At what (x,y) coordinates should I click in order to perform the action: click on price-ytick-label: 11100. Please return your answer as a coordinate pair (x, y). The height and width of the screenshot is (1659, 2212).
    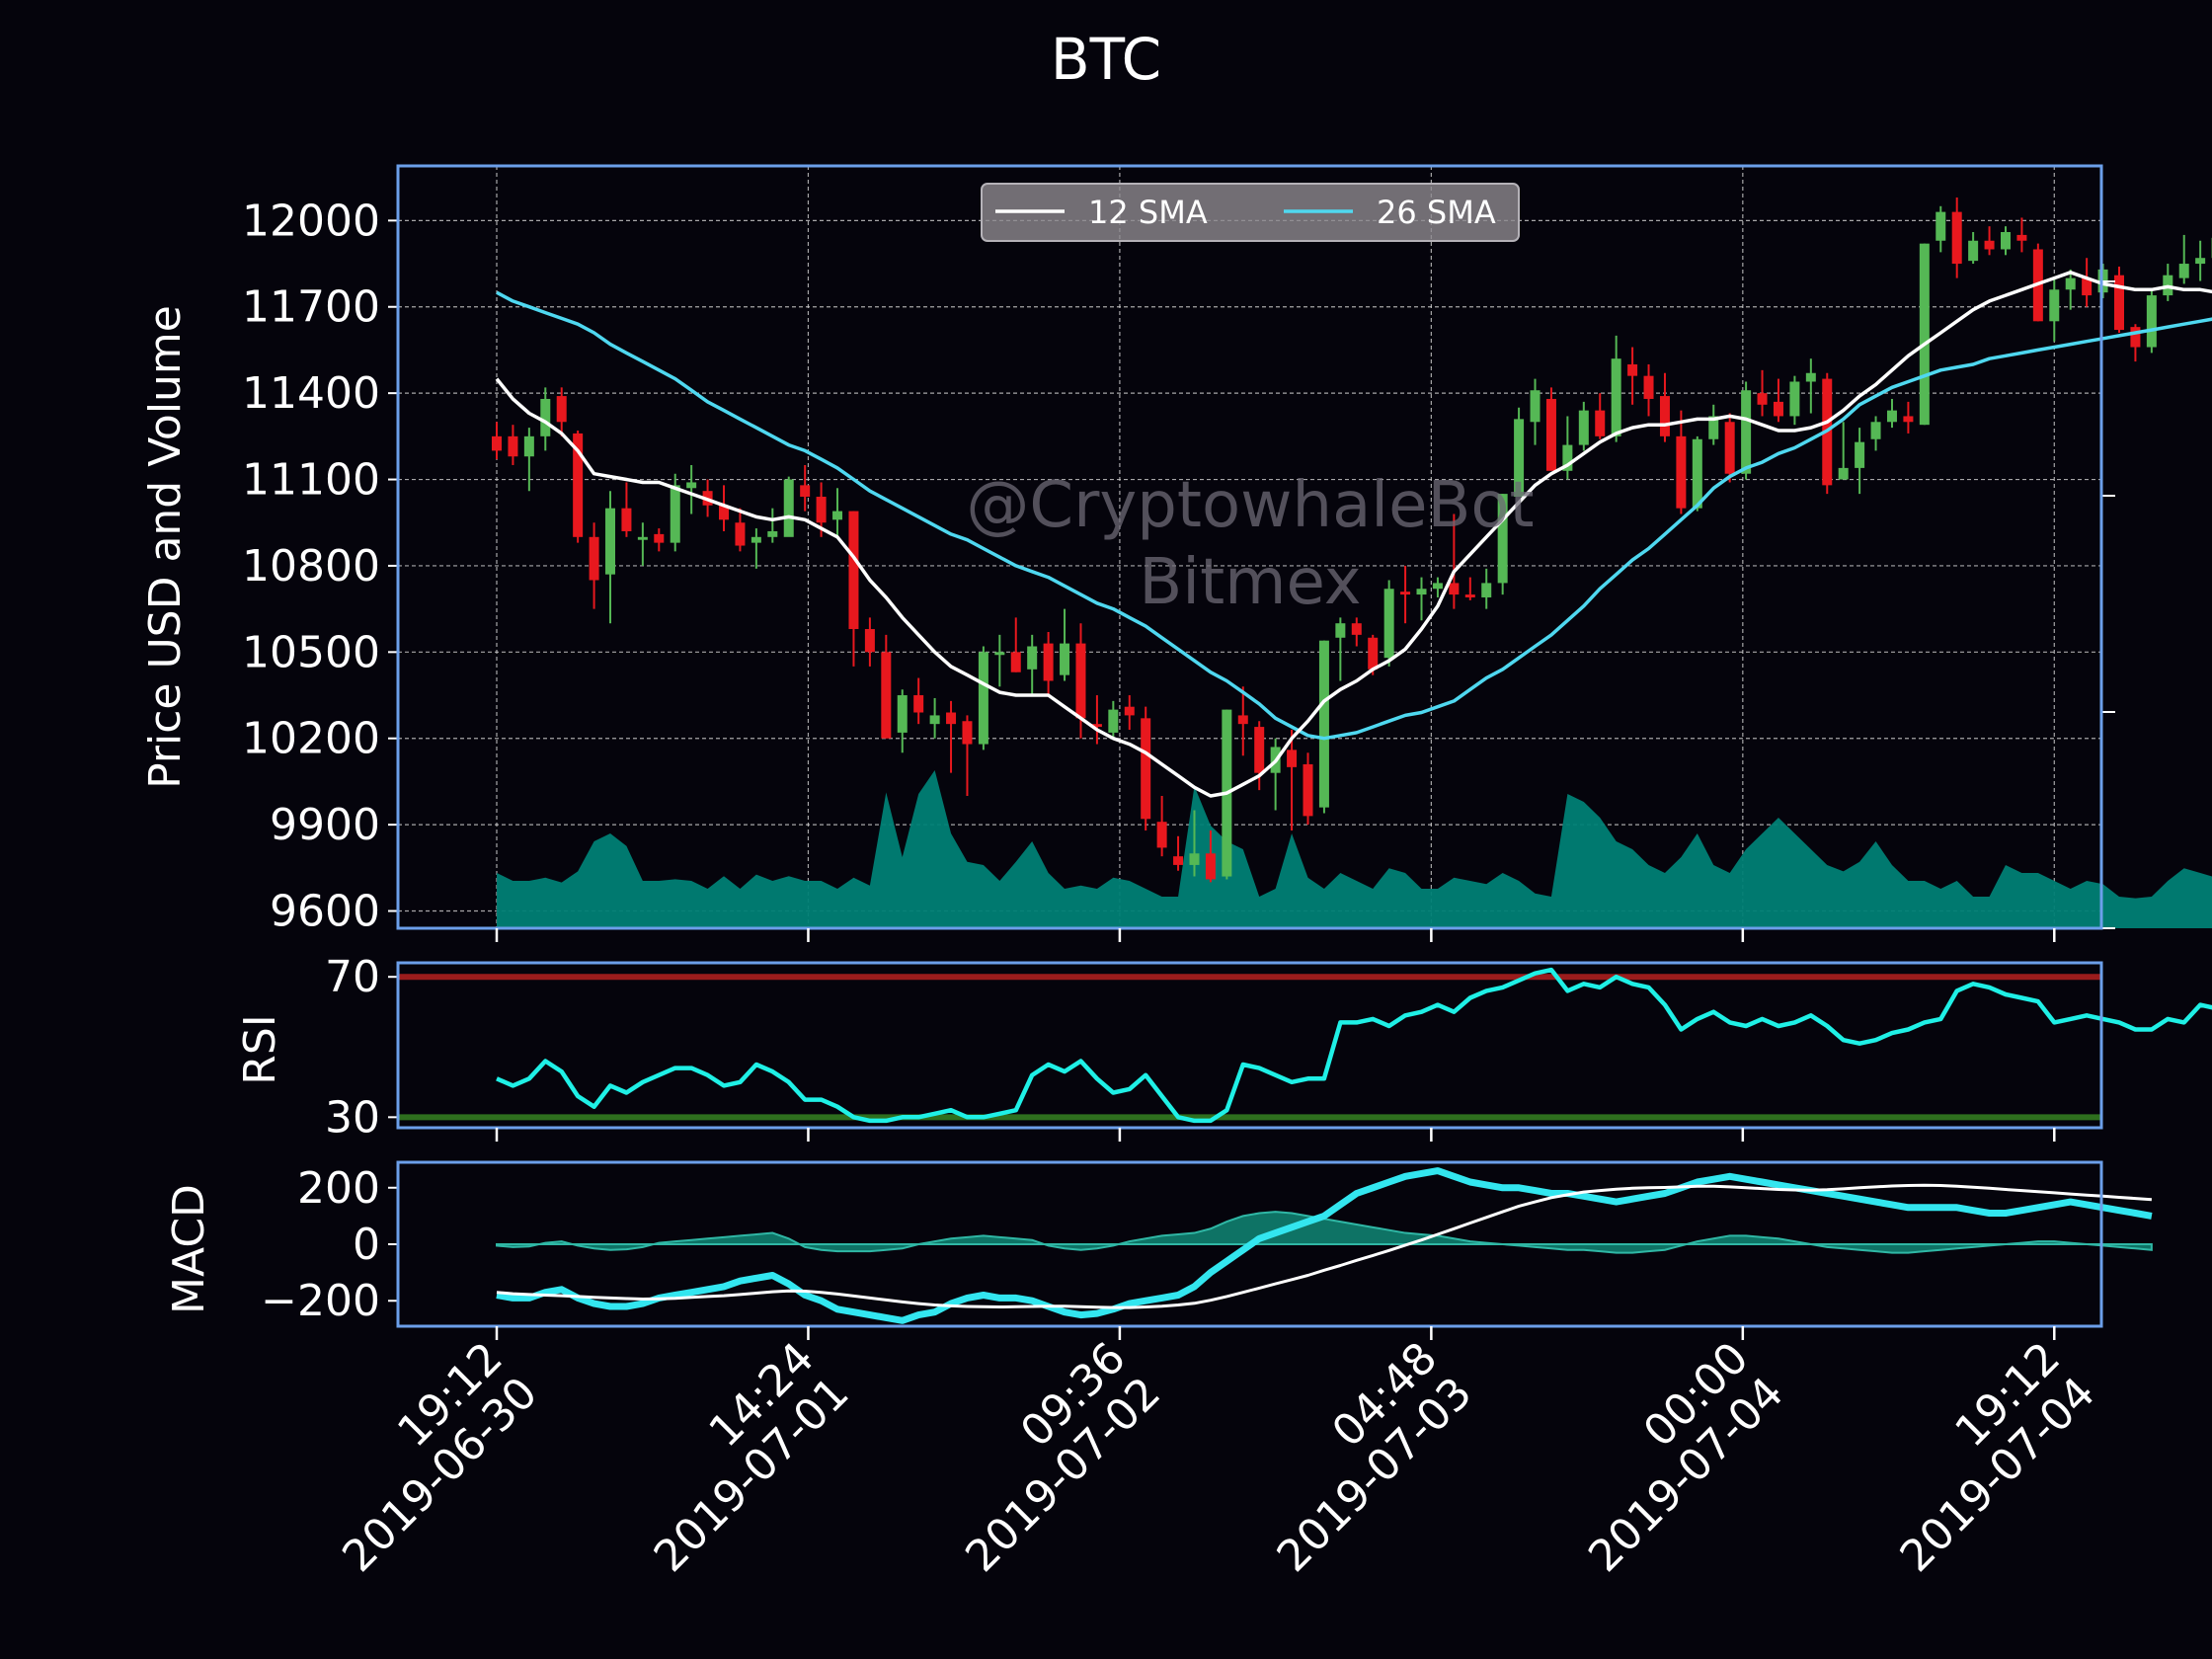
    Looking at the image, I should click on (311, 481).